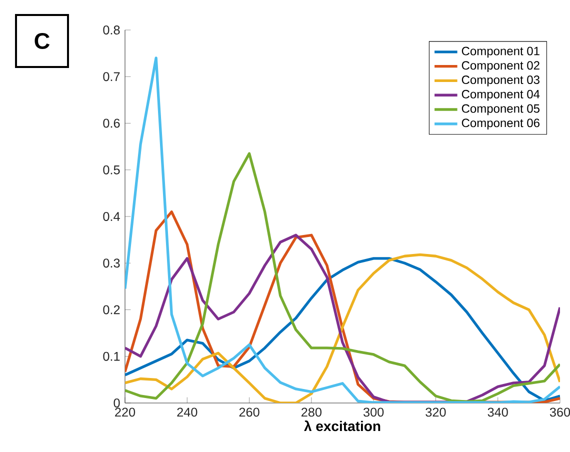  Describe the element at coordinates (501, 81) in the screenshot. I see `legend-label: Component 03` at that location.